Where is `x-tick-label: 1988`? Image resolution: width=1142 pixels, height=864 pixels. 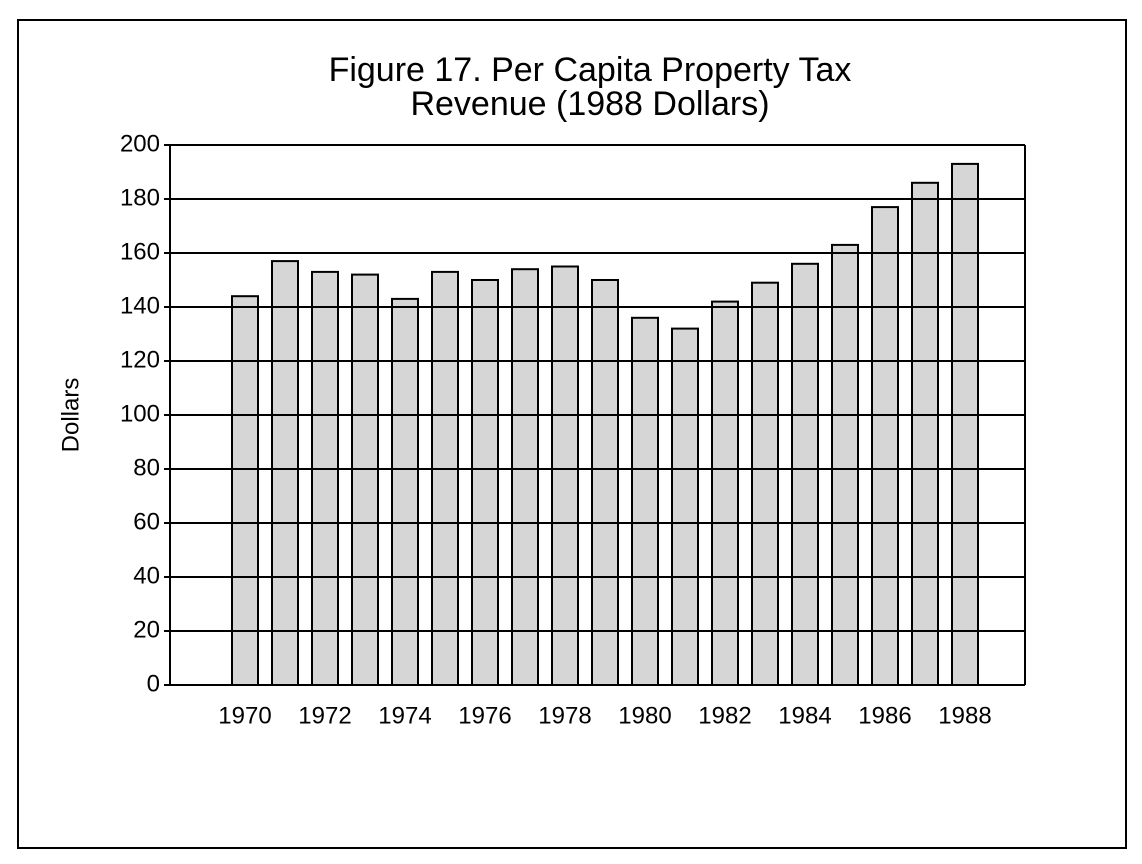
x-tick-label: 1988 is located at coordinates (964, 715).